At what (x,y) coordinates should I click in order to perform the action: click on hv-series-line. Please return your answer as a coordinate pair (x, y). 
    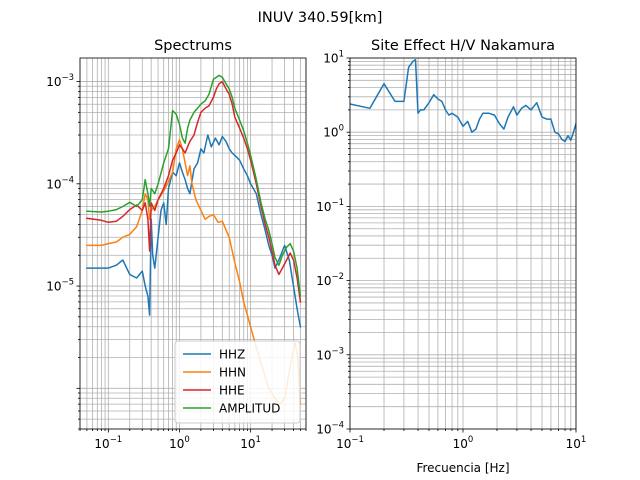
    Looking at the image, I should click on (463, 100).